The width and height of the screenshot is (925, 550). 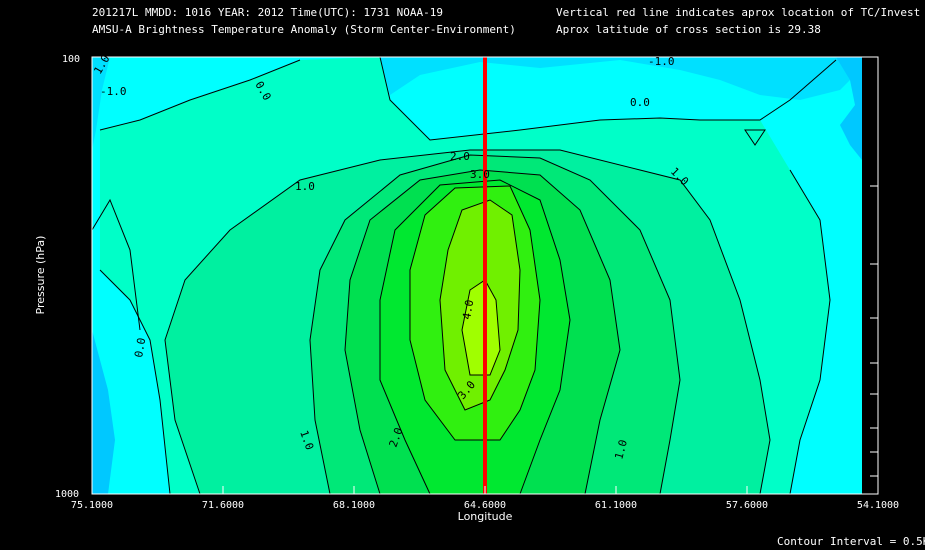 I want to click on header-line2-right: Aprox latitude of cross section is 29.38, so click(x=688, y=29).